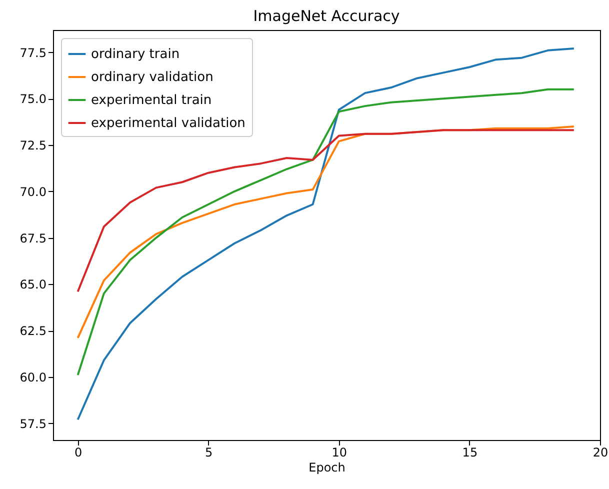 The image size is (609, 489). What do you see at coordinates (209, 453) in the screenshot?
I see `x-tick-label: 5` at bounding box center [209, 453].